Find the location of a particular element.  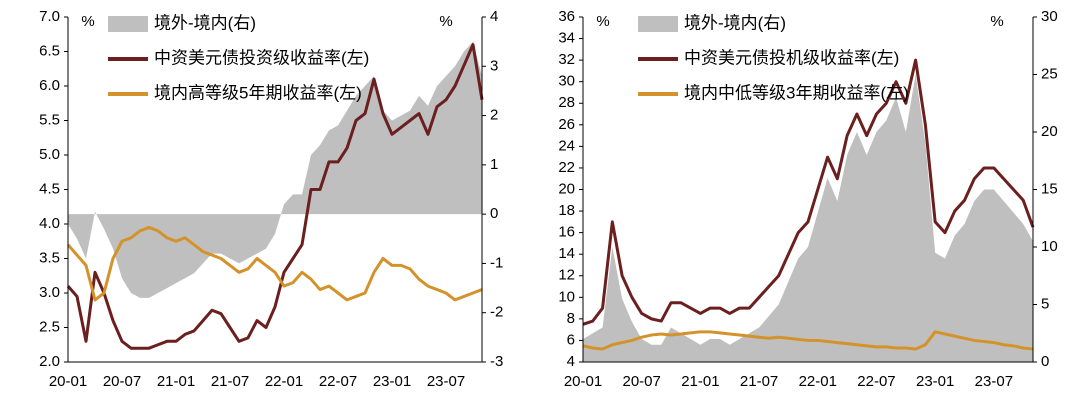

legend-label: 中资美元债投机级收益率(左) is located at coordinates (791, 57).